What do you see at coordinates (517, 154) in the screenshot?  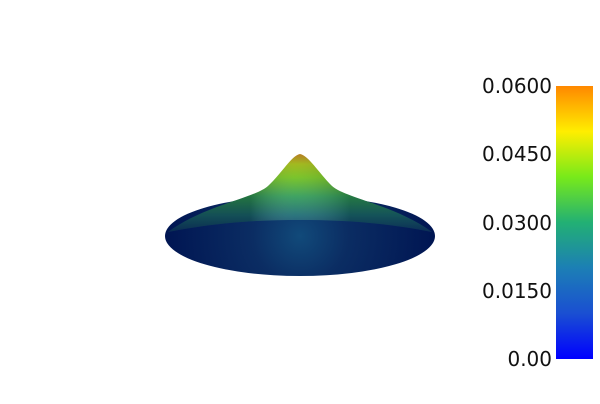 I see `colorbar-tick-label: 0.0450` at bounding box center [517, 154].